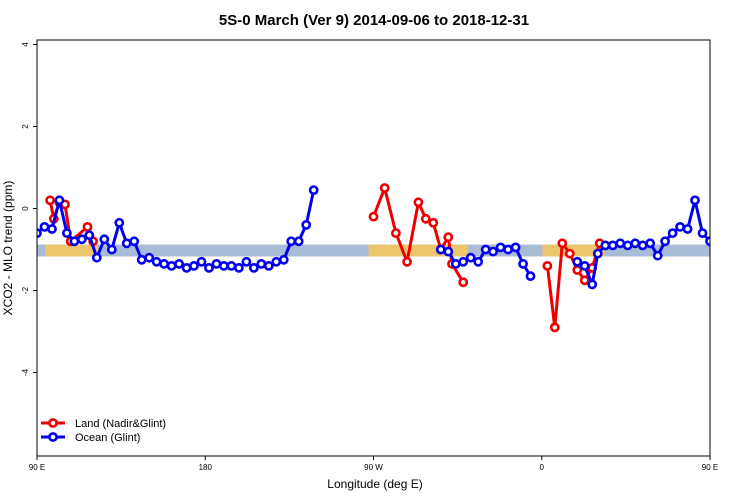 The image size is (750, 500). What do you see at coordinates (25, 208) in the screenshot?
I see `y-tick-label: 0` at bounding box center [25, 208].